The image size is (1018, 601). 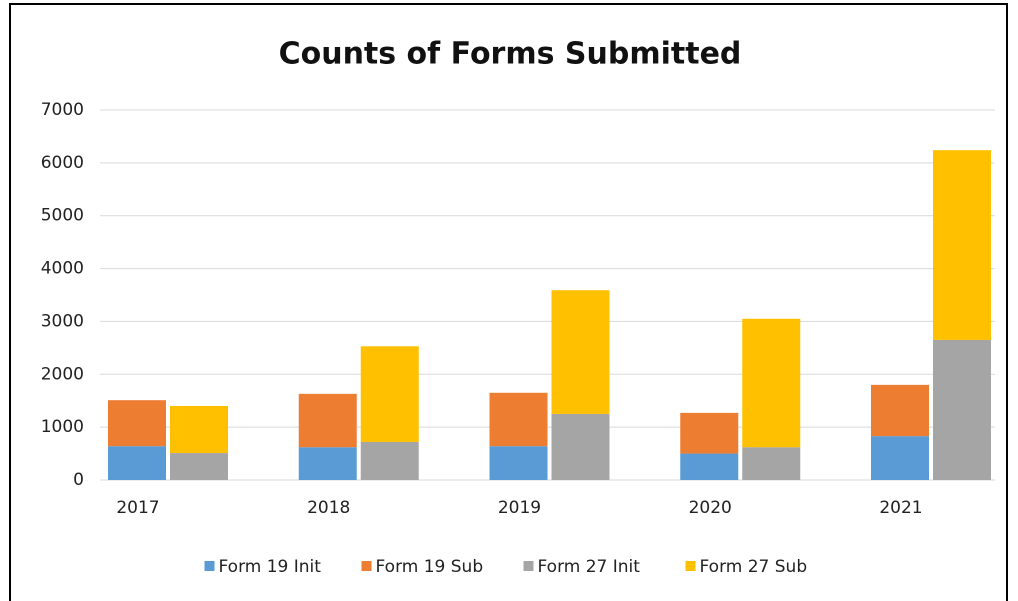 What do you see at coordinates (270, 567) in the screenshot?
I see `legend-label: Form 19 Init` at bounding box center [270, 567].